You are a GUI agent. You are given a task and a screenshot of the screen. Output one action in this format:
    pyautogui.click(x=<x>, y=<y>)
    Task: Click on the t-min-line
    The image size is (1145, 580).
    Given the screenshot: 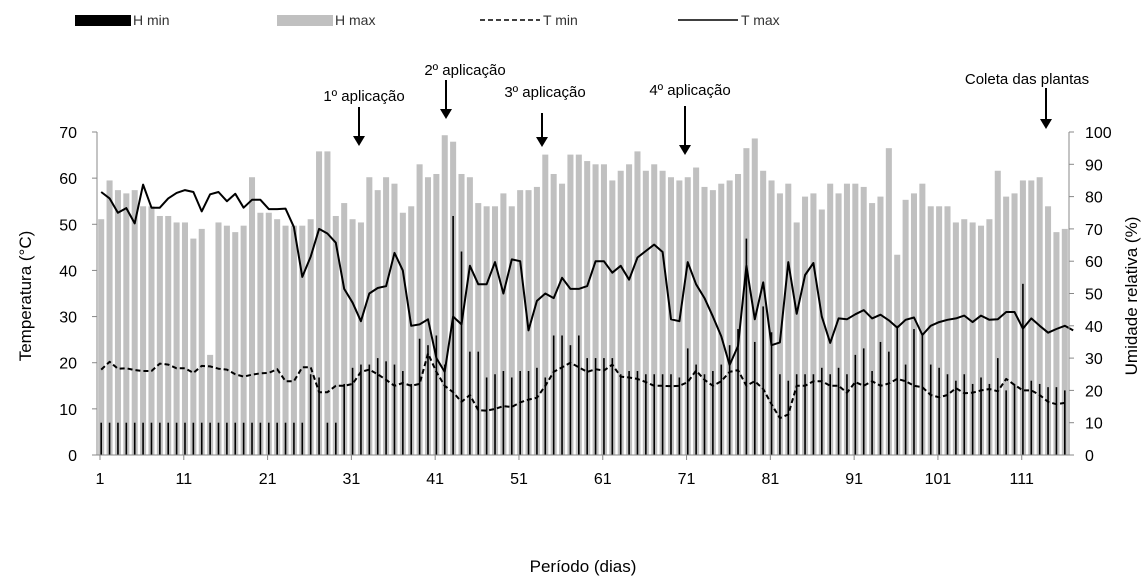 What is the action you would take?
    pyautogui.click(x=582, y=386)
    